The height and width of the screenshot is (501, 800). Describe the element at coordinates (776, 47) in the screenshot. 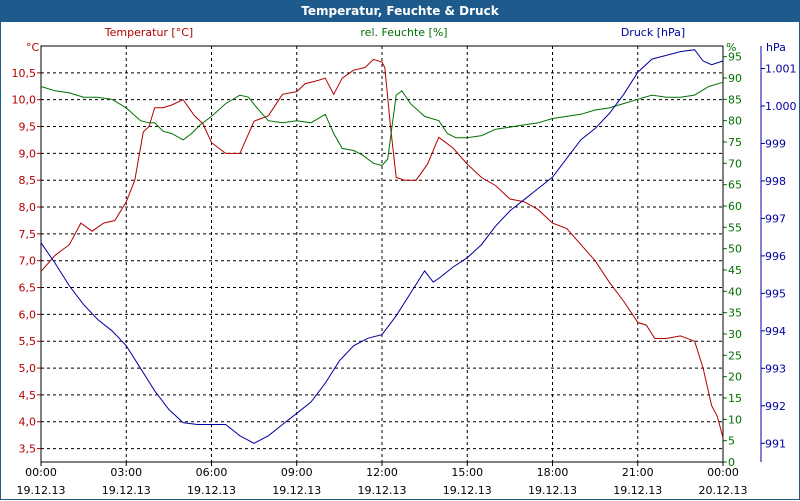

I see `pressure-axis-unit: hPa` at that location.